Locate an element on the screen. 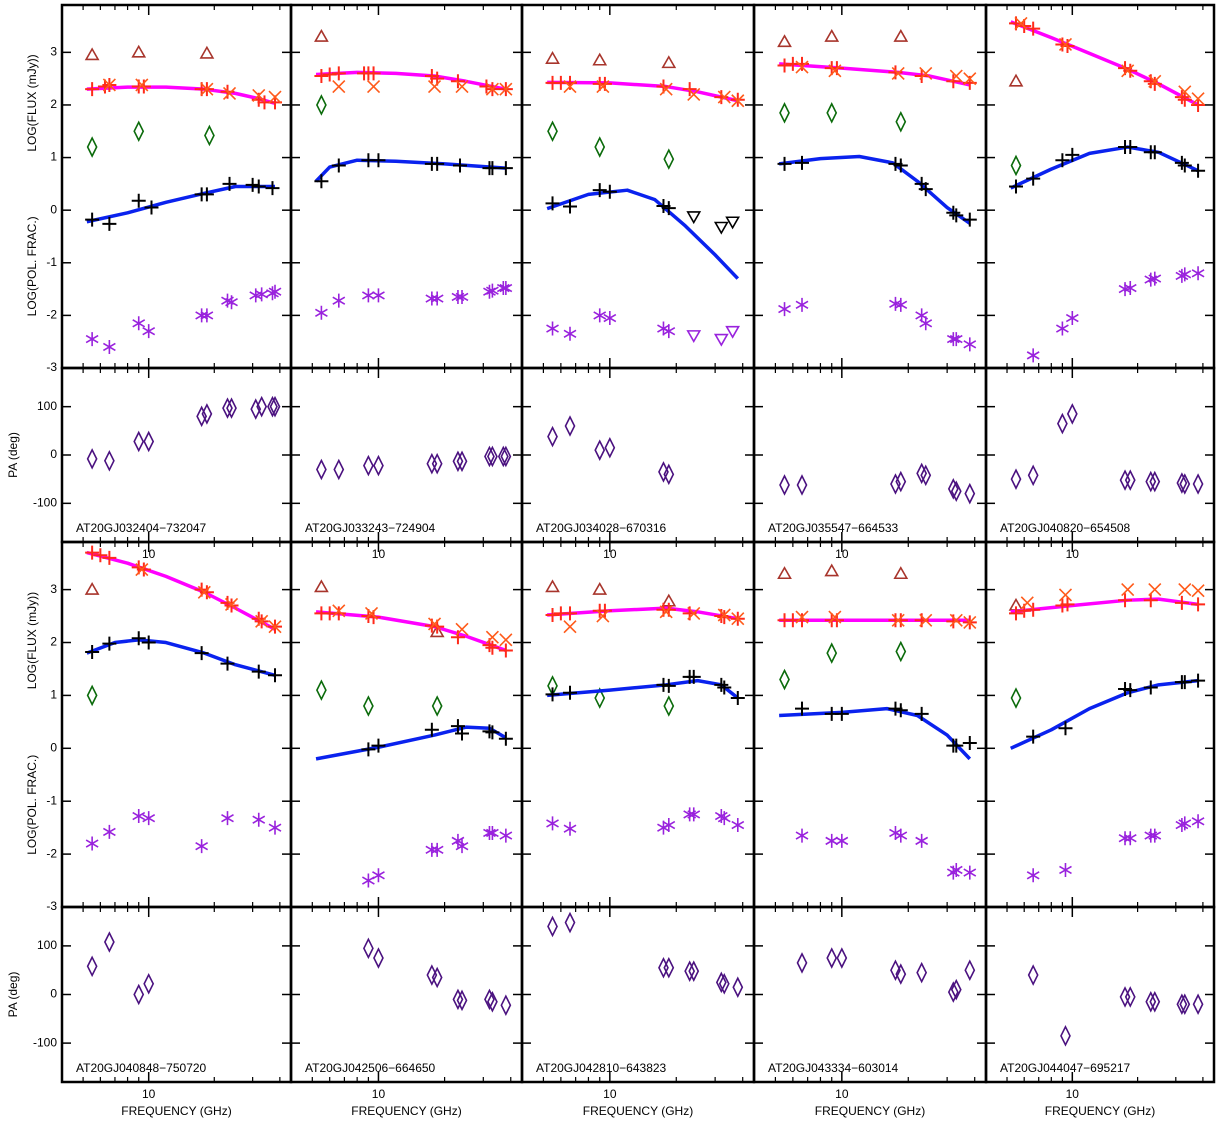  fit-curve is located at coordinates (1104, 167).